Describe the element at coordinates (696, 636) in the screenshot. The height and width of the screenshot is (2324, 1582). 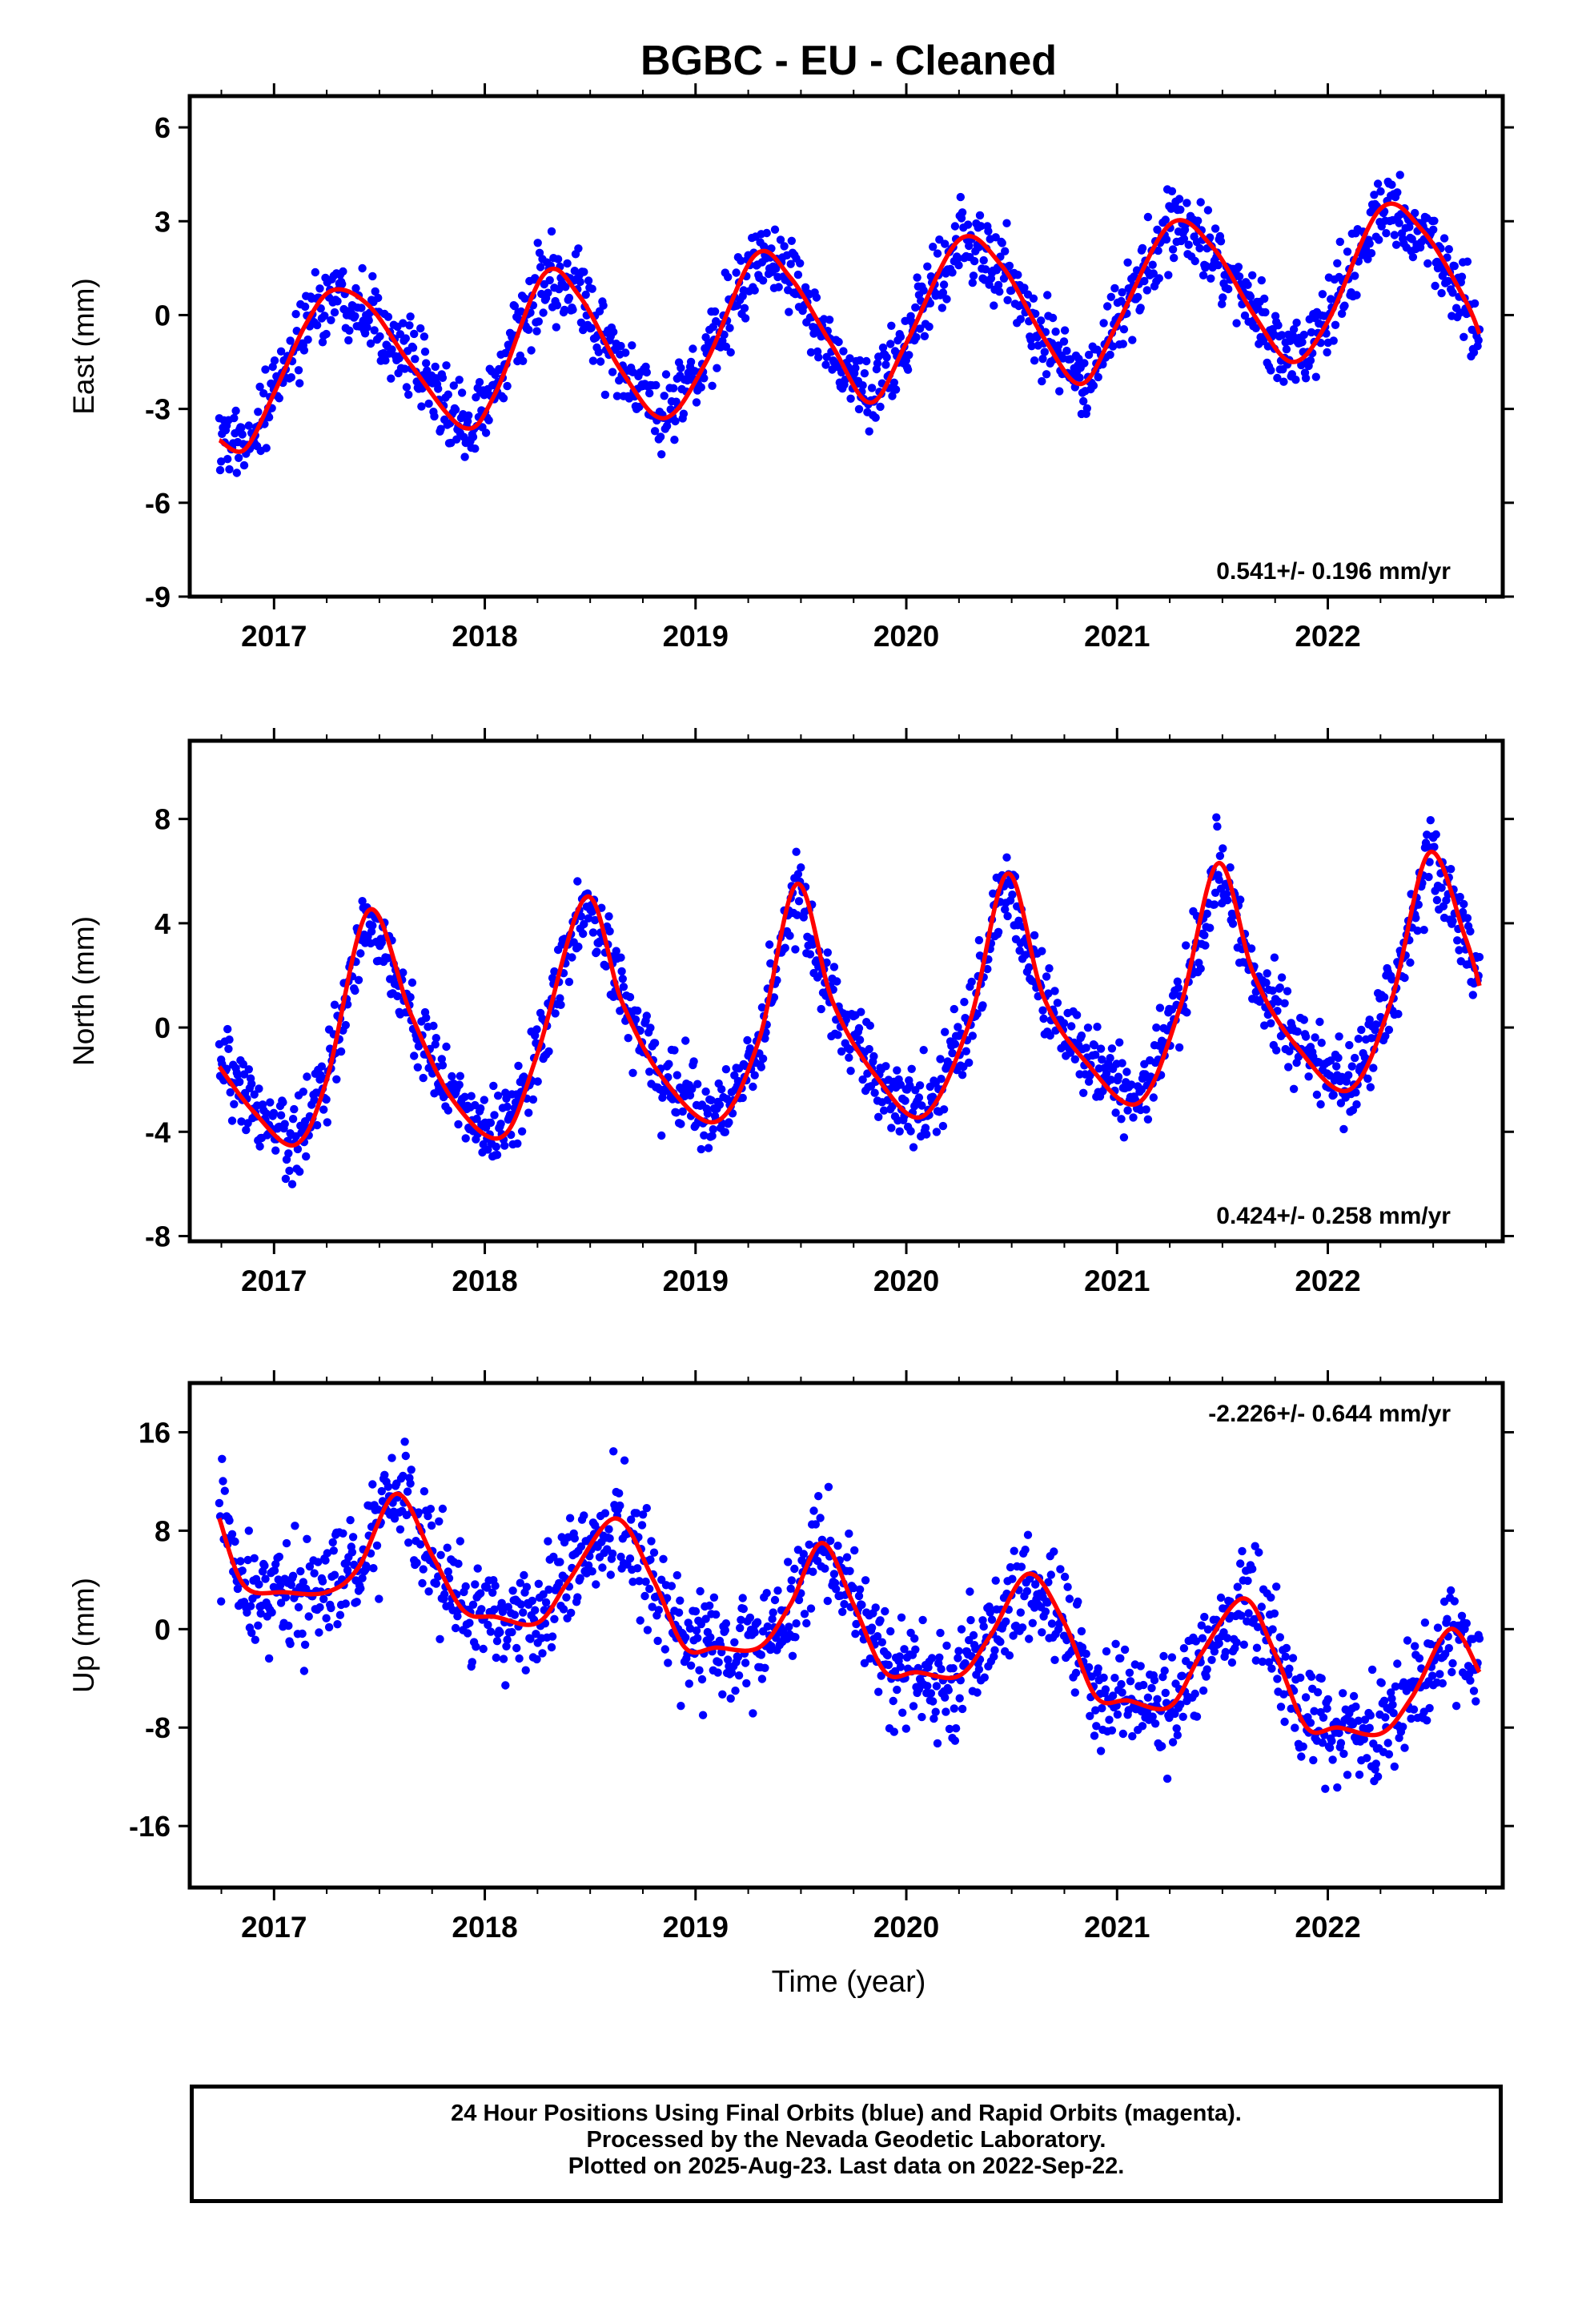
I see `x-tick-label: 2019` at that location.